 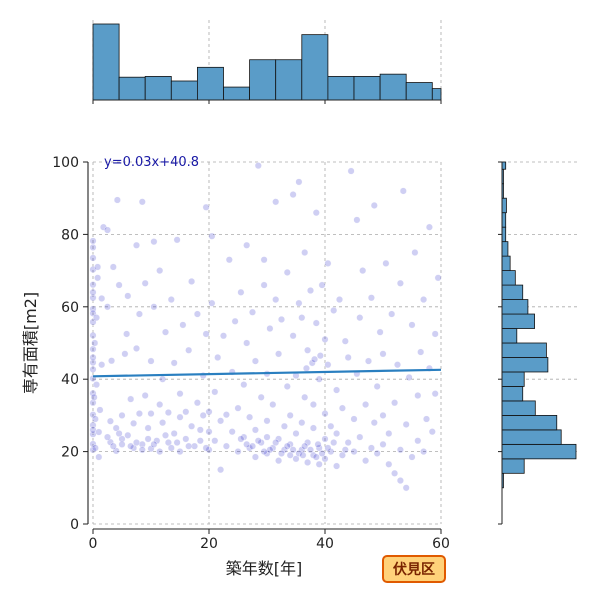 What do you see at coordinates (264, 568) in the screenshot?
I see `x-axis-title: 築年数[年]` at bounding box center [264, 568].